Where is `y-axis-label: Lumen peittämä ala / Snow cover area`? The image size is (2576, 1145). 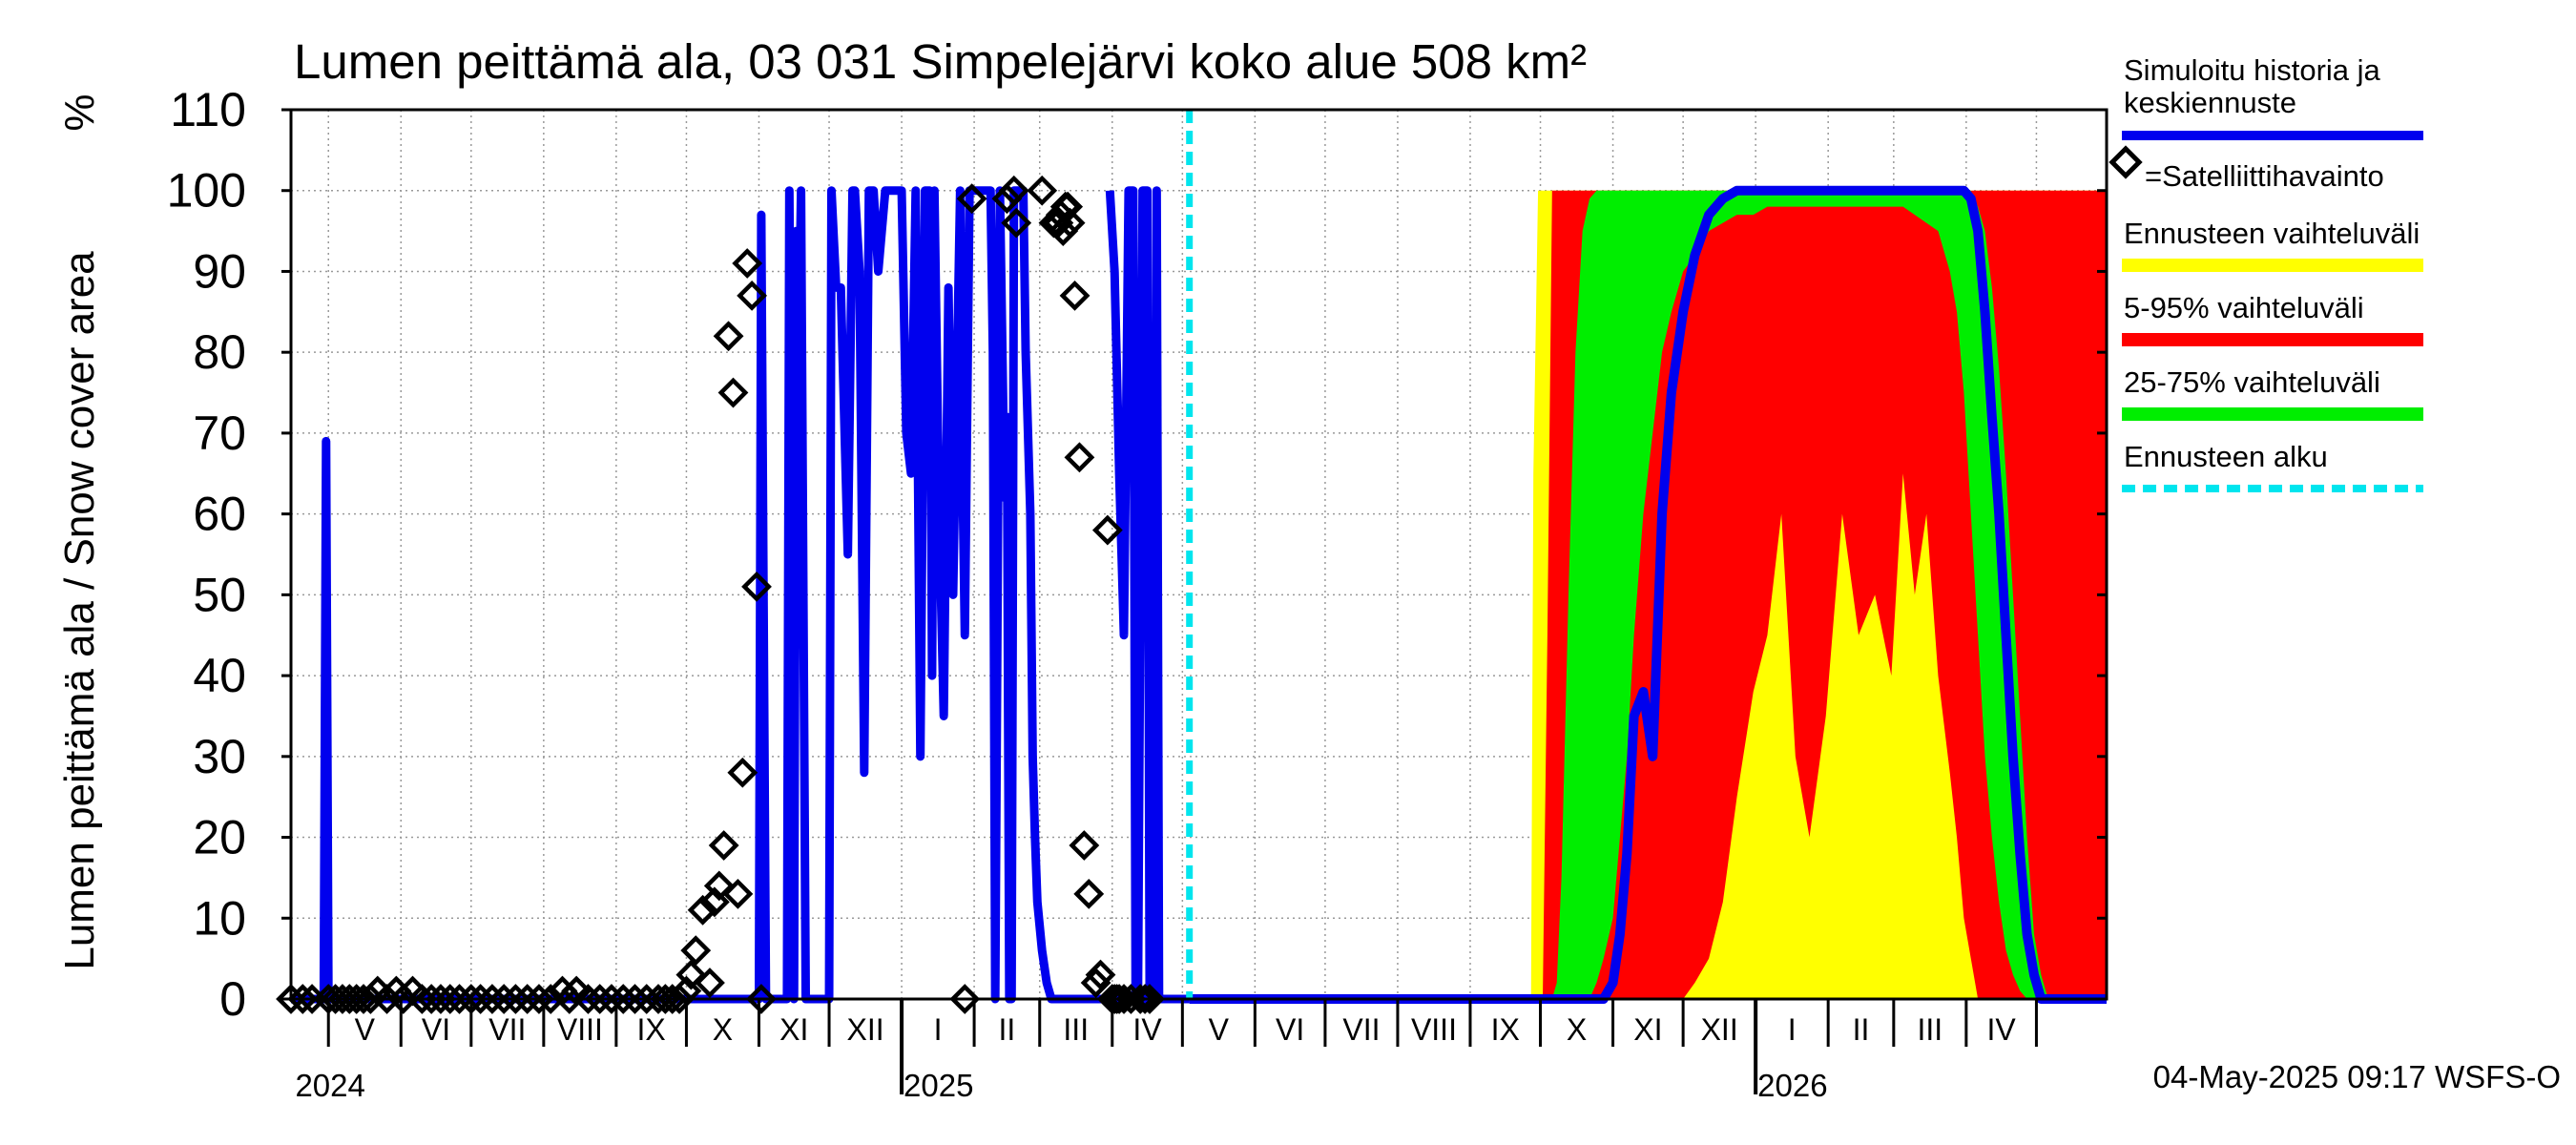
y-axis-label: Lumen peittämä ala / Snow cover area is located at coordinates (79, 611).